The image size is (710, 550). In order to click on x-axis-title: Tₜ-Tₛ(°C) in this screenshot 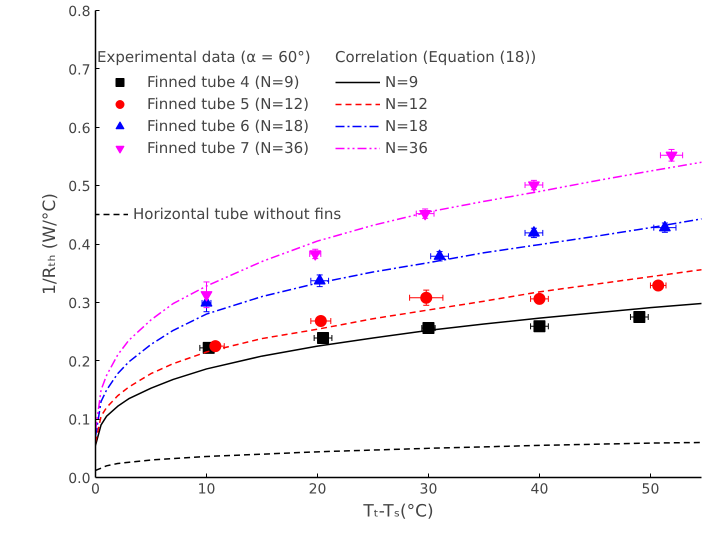, I will do `click(398, 512)`.